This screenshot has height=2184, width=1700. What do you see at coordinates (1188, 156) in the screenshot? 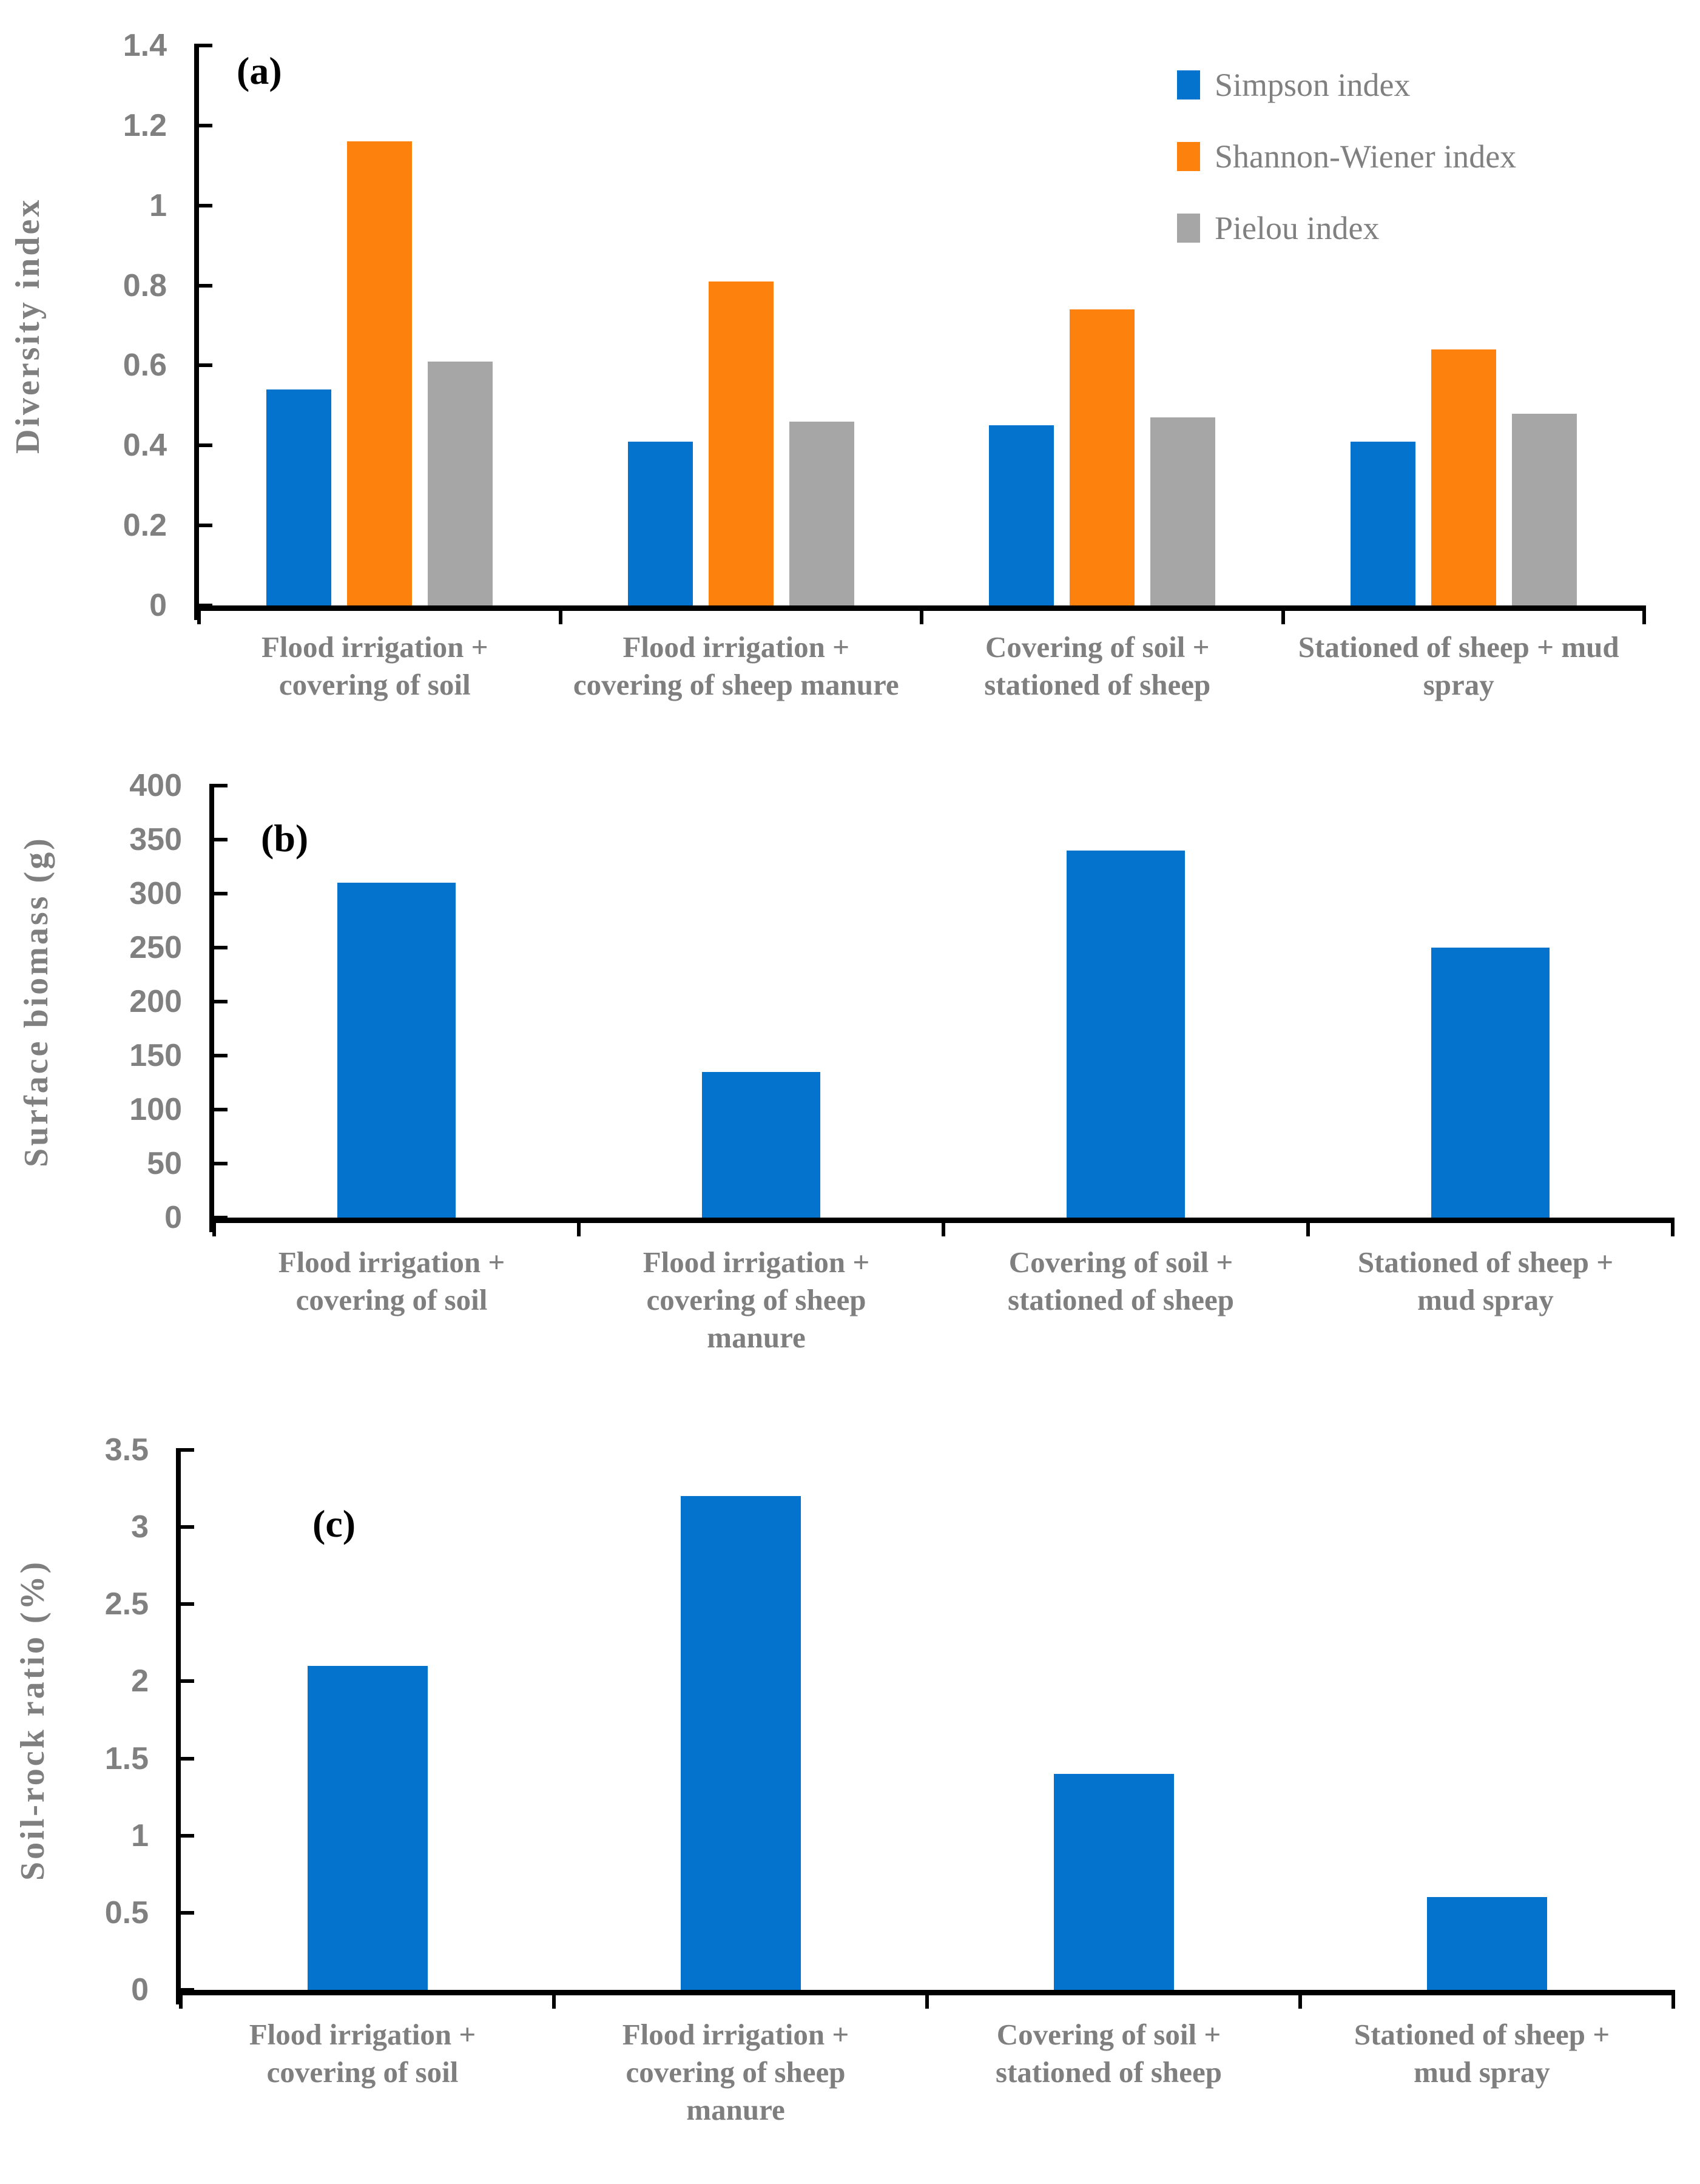
I see `legend-swatch-shannon-wiener-index` at bounding box center [1188, 156].